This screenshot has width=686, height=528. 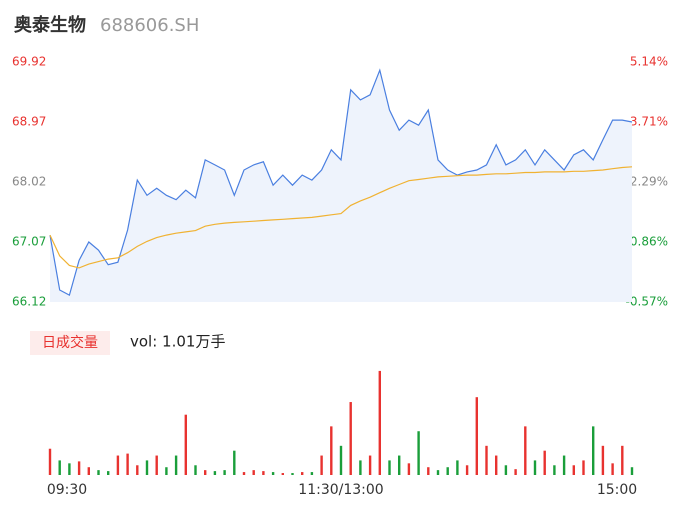 What do you see at coordinates (29, 302) in the screenshot?
I see `y-tick-label: 66.12` at bounding box center [29, 302].